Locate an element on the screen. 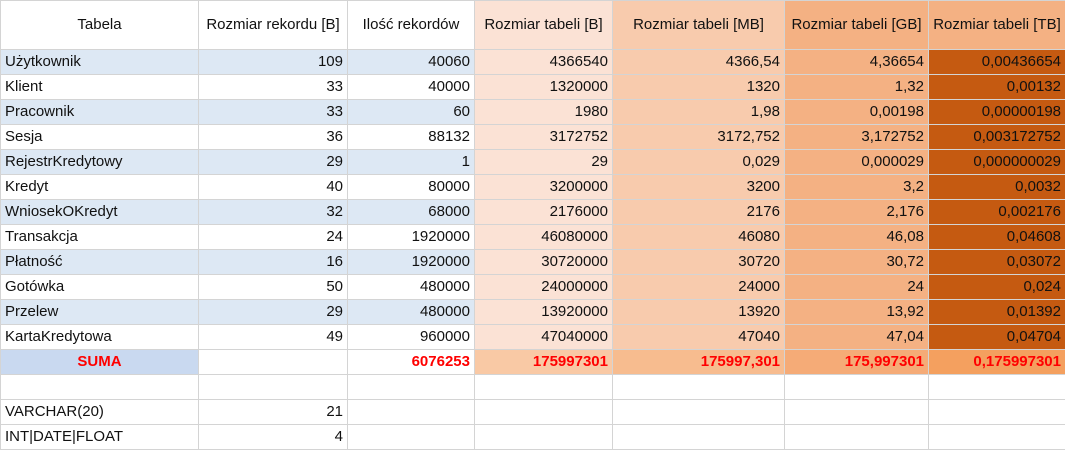 The height and width of the screenshot is (450, 1065). table-value-cell: 3,2 is located at coordinates (857, 187).